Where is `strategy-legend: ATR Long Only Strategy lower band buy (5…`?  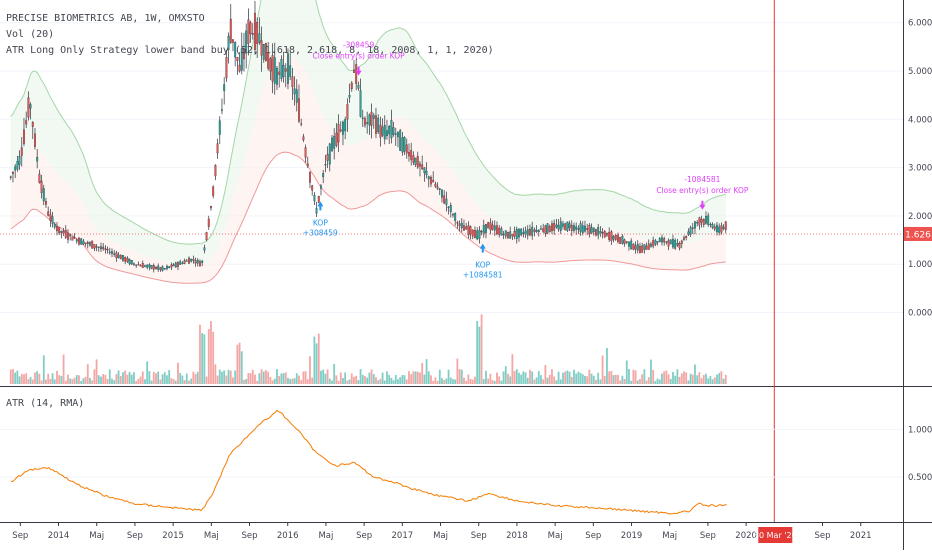 strategy-legend: ATR Long Only Strategy lower band buy (5… is located at coordinates (250, 50).